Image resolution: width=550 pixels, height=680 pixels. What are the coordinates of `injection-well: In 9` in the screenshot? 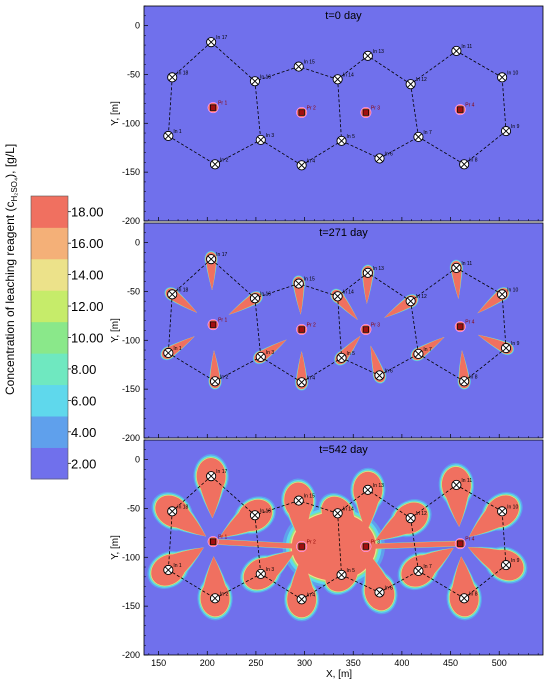 It's located at (510, 130).